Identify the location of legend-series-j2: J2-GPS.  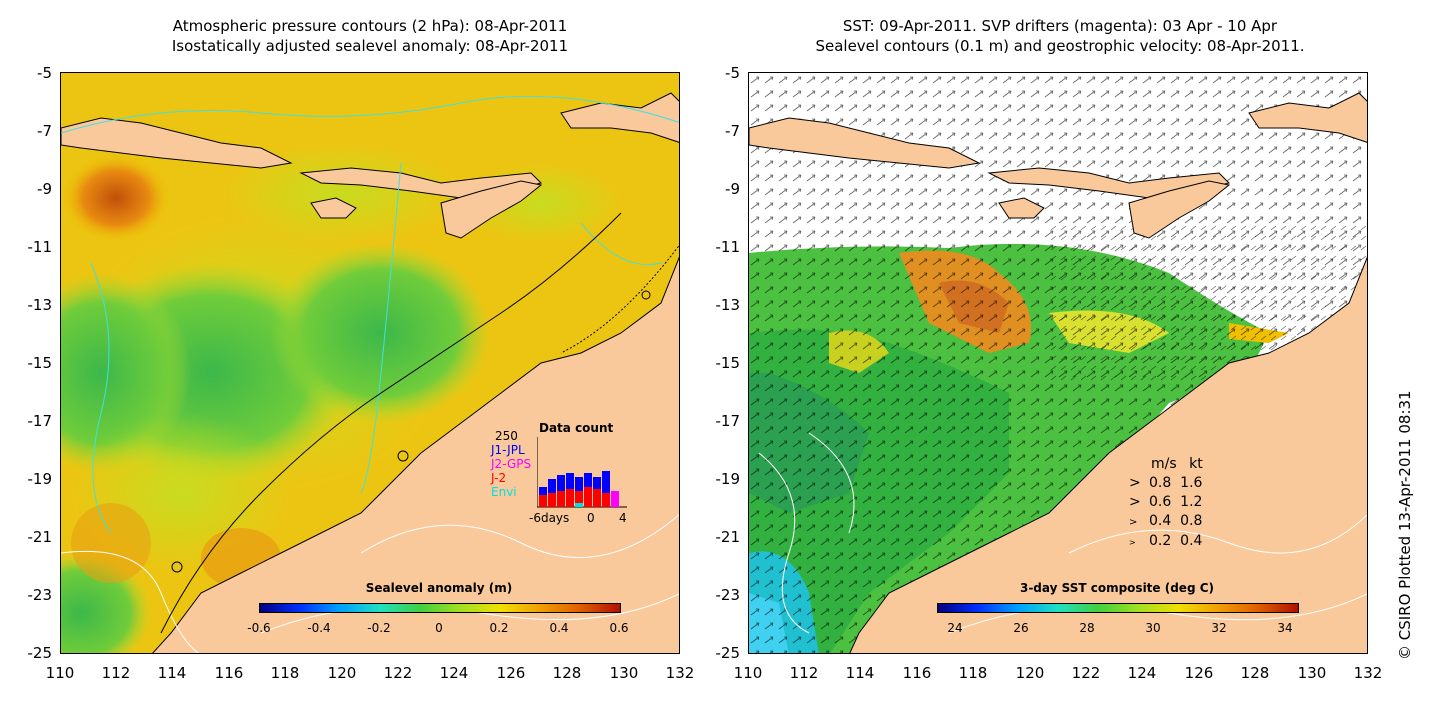
(511, 464).